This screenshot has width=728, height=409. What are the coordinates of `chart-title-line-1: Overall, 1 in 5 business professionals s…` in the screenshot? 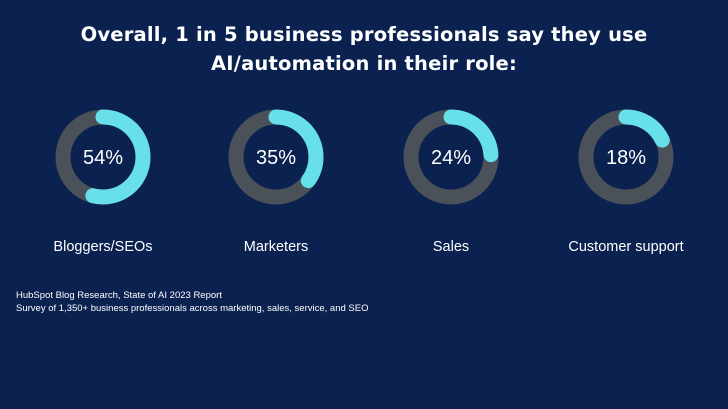 It's located at (364, 34).